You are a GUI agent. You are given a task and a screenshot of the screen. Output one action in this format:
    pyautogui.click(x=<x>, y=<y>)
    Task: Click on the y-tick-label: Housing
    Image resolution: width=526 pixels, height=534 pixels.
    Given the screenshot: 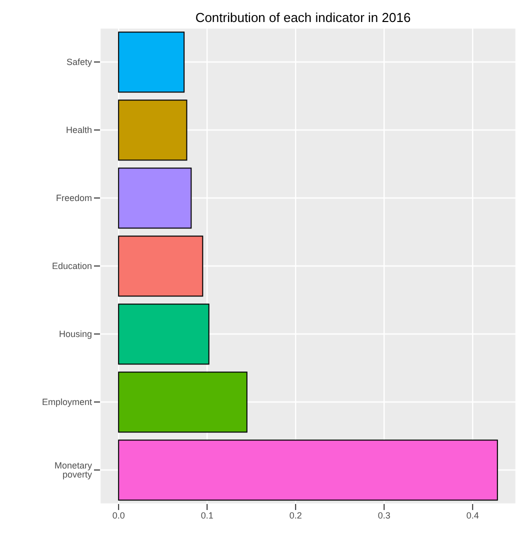 What is the action you would take?
    pyautogui.click(x=75, y=334)
    